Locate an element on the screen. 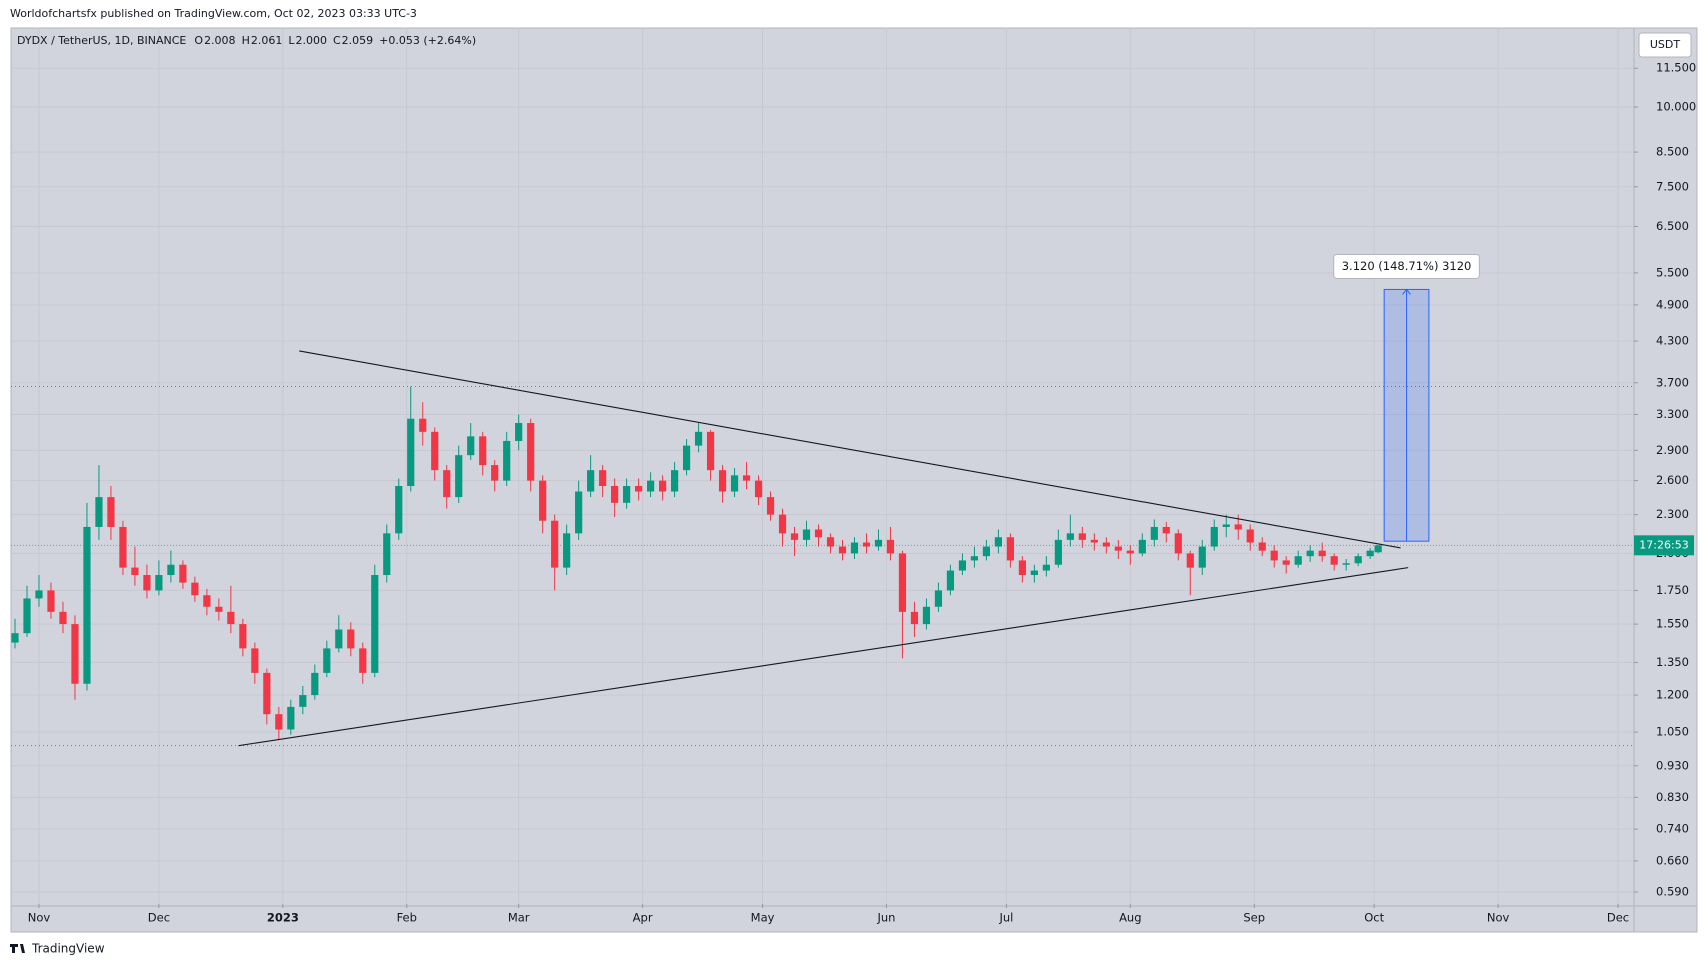 This screenshot has width=1708, height=968. measure-label: 3.120 (148.71%) 3120 is located at coordinates (1407, 266).